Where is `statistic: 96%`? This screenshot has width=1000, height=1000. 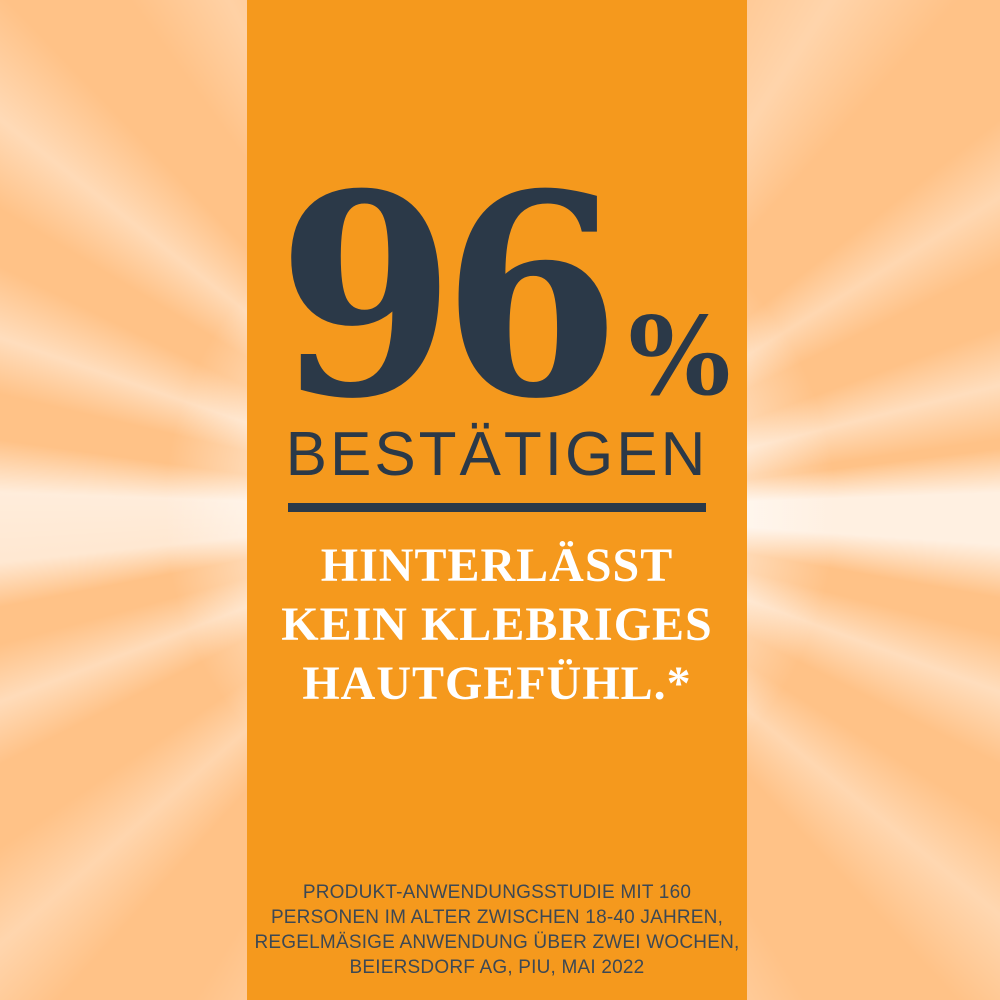 statistic: 96% is located at coordinates (497, 297).